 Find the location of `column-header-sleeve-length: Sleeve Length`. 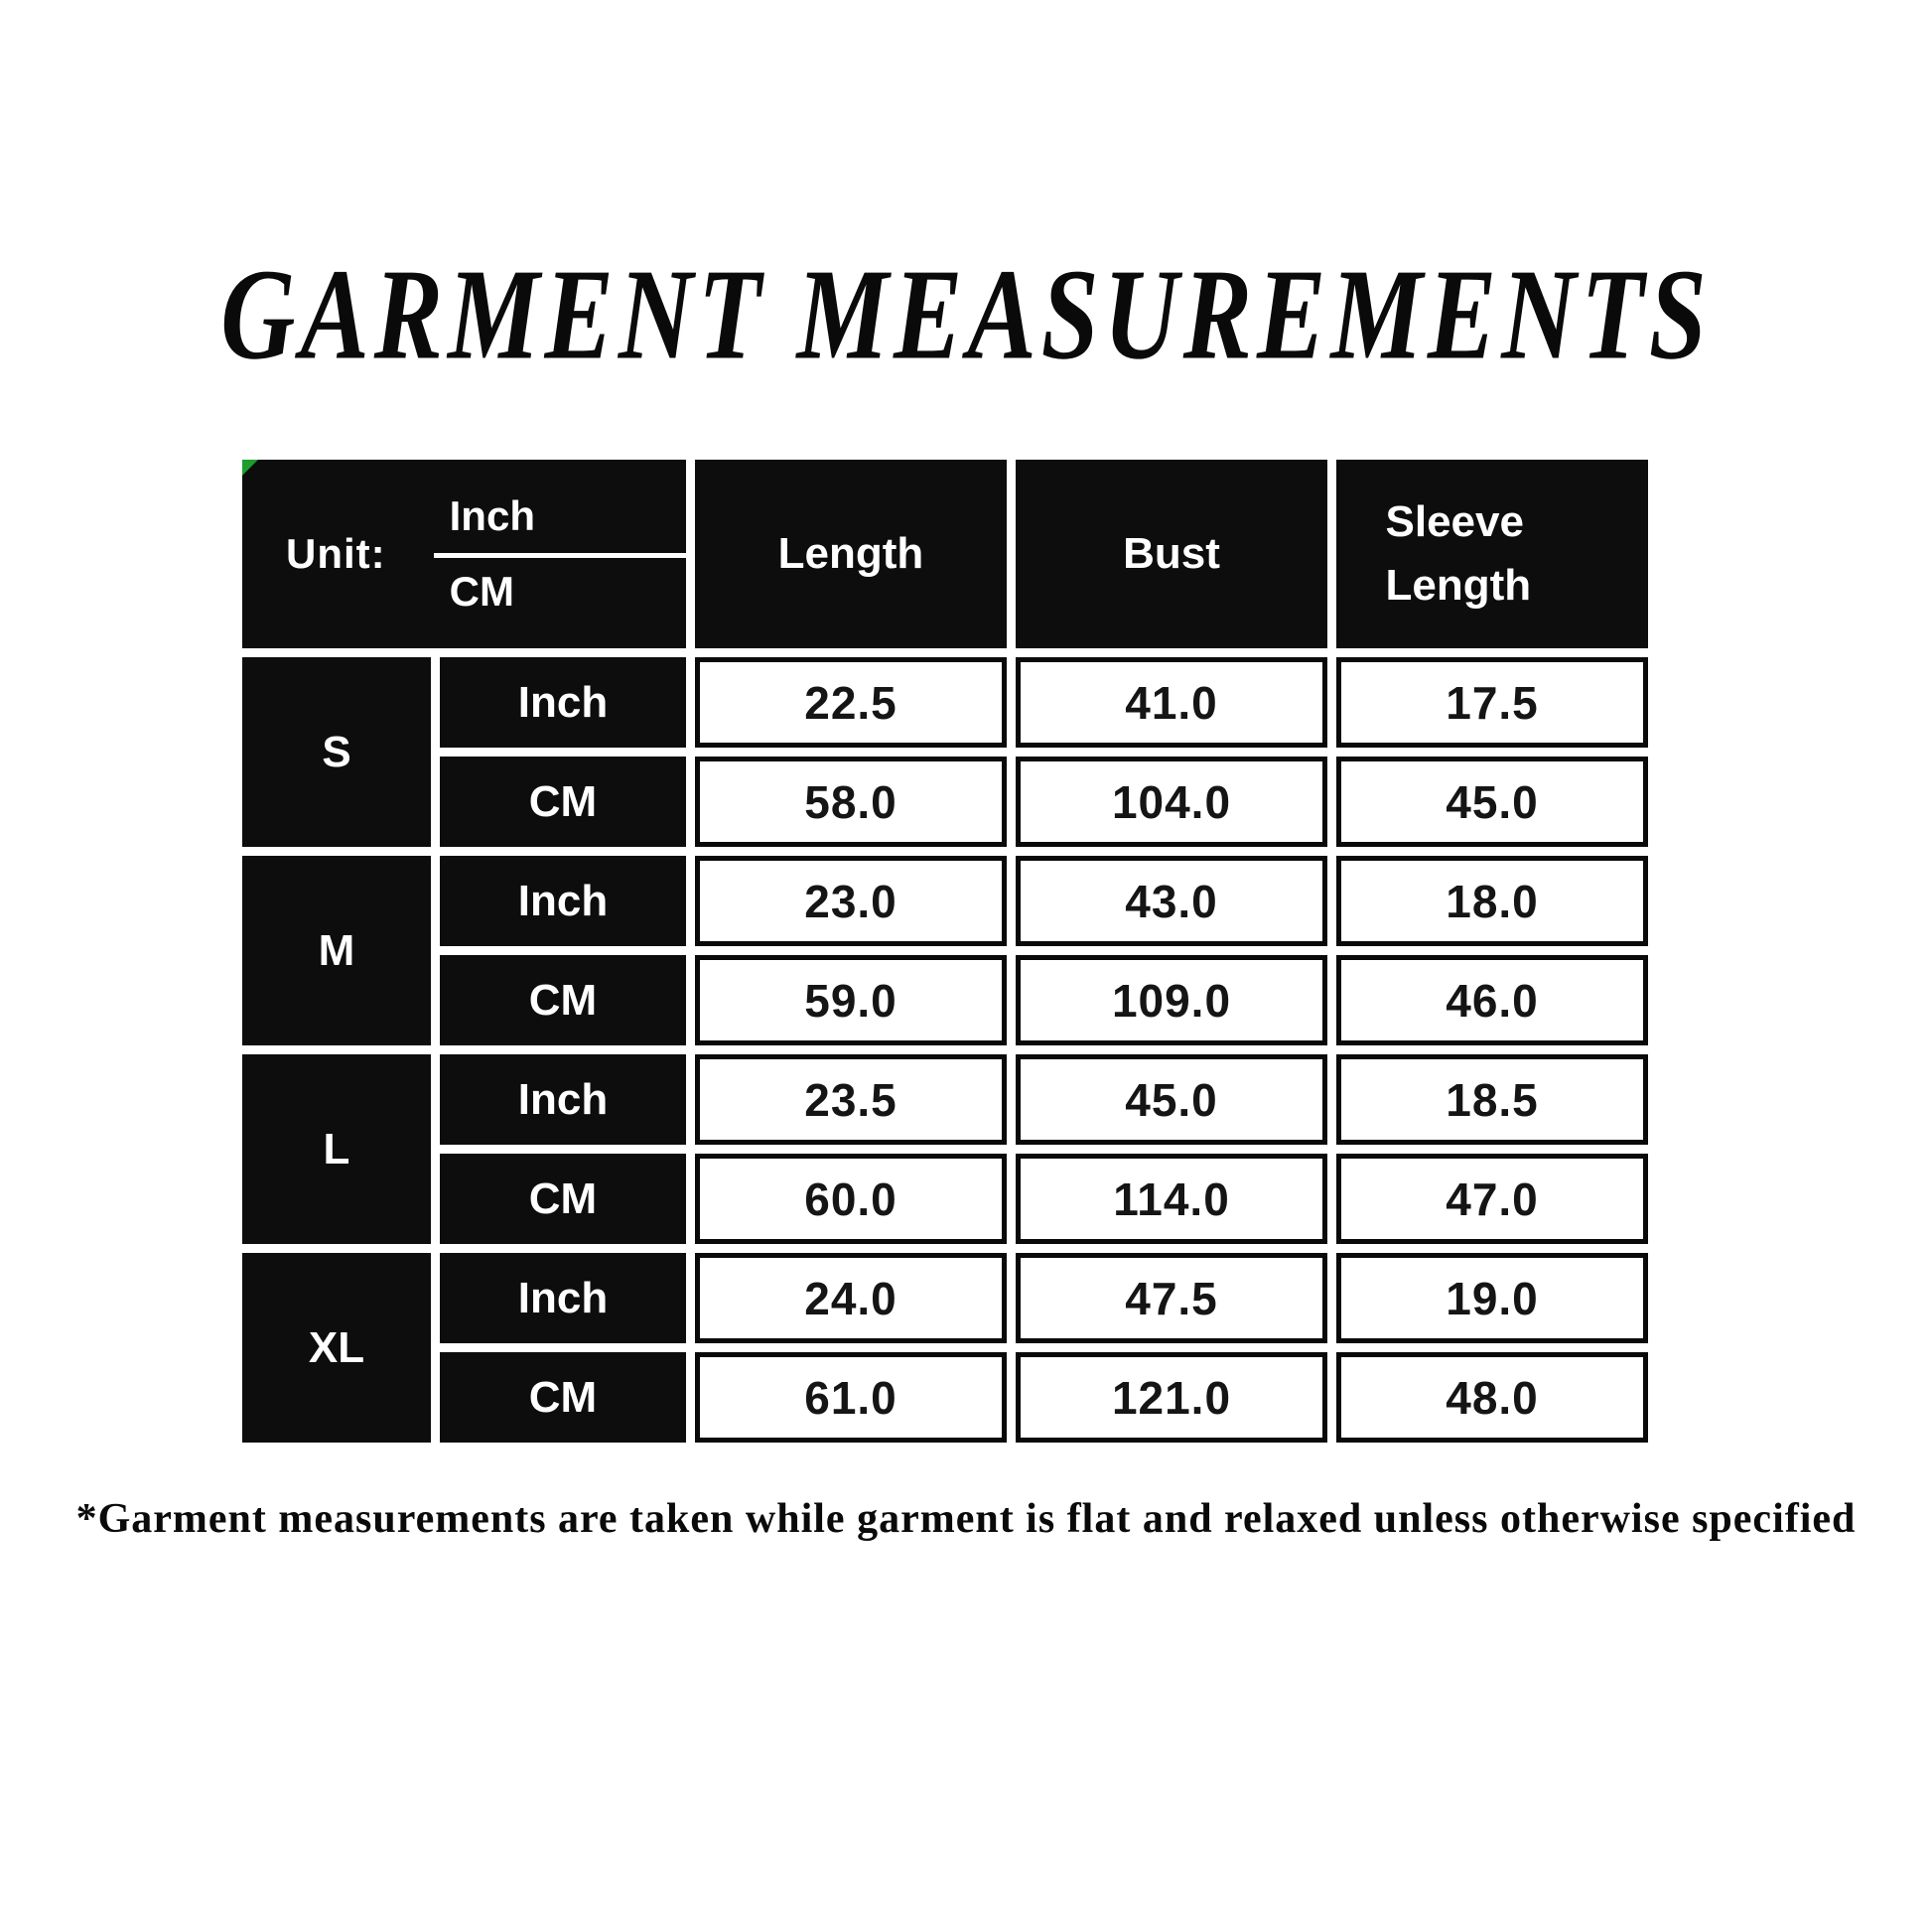

column-header-sleeve-length: Sleeve Length is located at coordinates (1492, 554).